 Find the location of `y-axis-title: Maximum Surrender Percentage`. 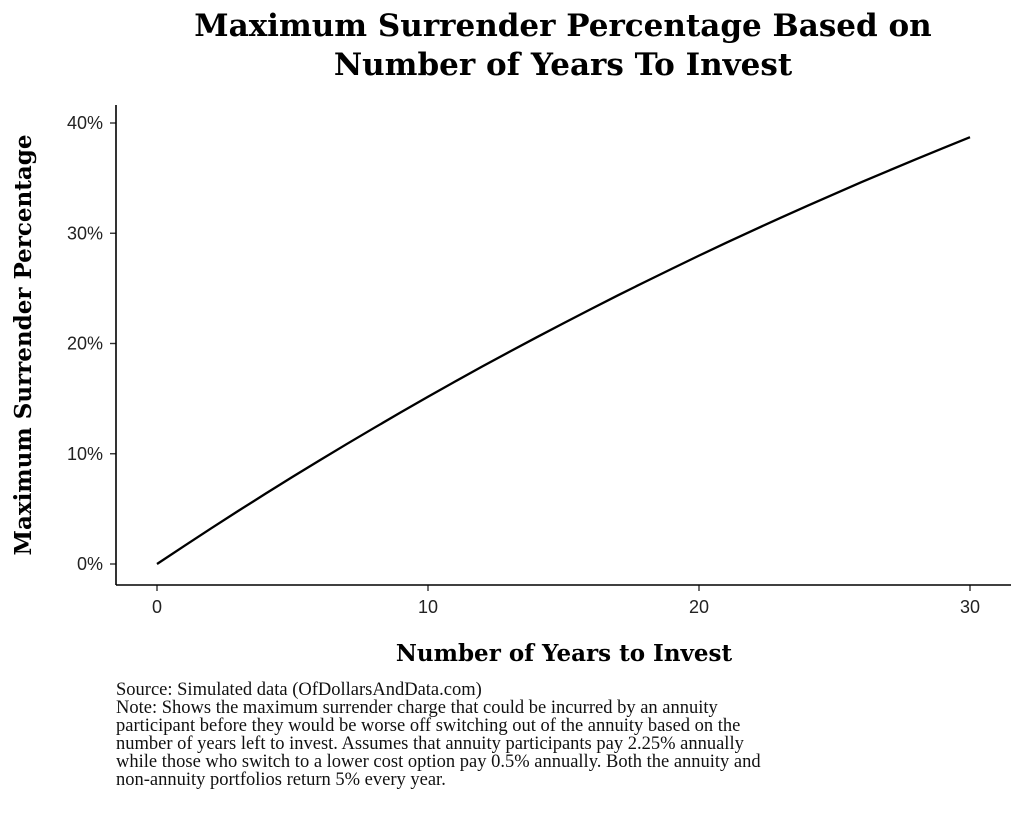

y-axis-title: Maximum Surrender Percentage is located at coordinates (23, 344).